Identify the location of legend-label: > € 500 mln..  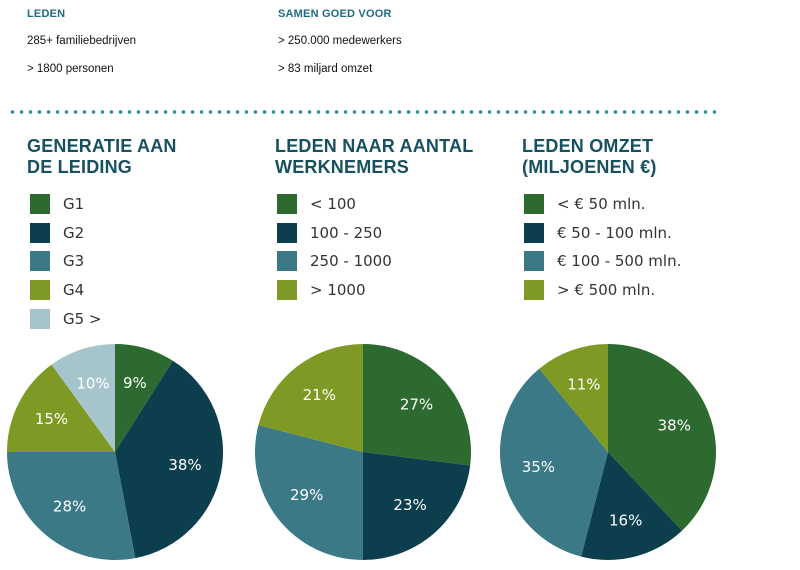
(606, 290).